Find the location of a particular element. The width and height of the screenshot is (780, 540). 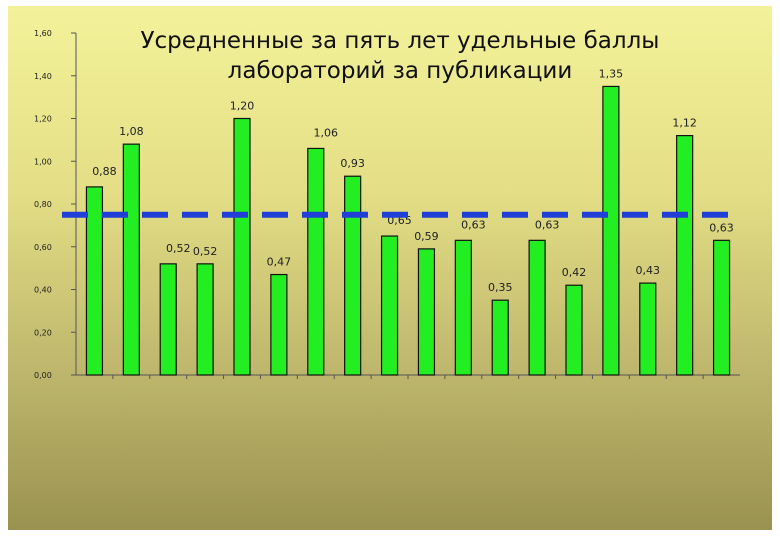

y-tick-label: 0,20 is located at coordinates (43, 332).